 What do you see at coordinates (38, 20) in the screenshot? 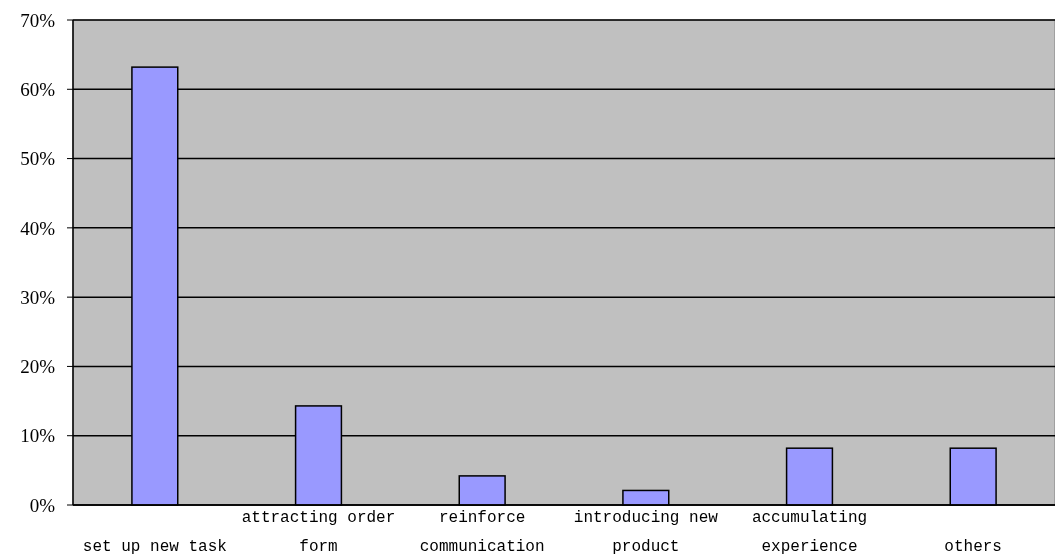
I see `y-tick-label: 70%` at bounding box center [38, 20].